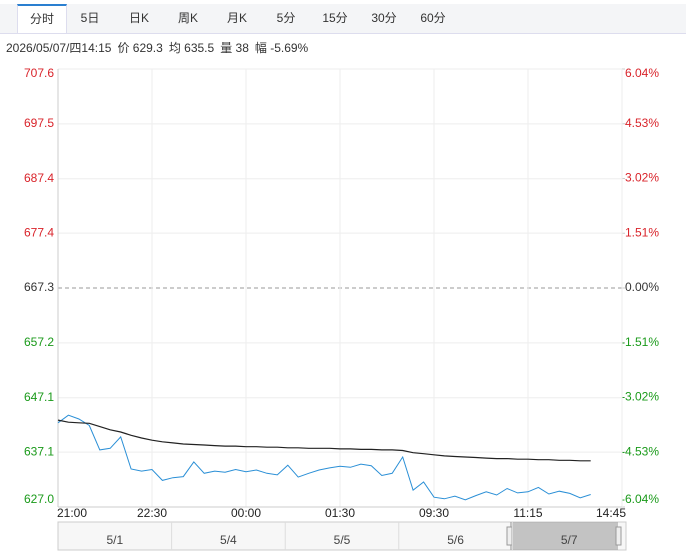 The width and height of the screenshot is (686, 554). I want to click on x-tick-label: 21:00, so click(72, 513).